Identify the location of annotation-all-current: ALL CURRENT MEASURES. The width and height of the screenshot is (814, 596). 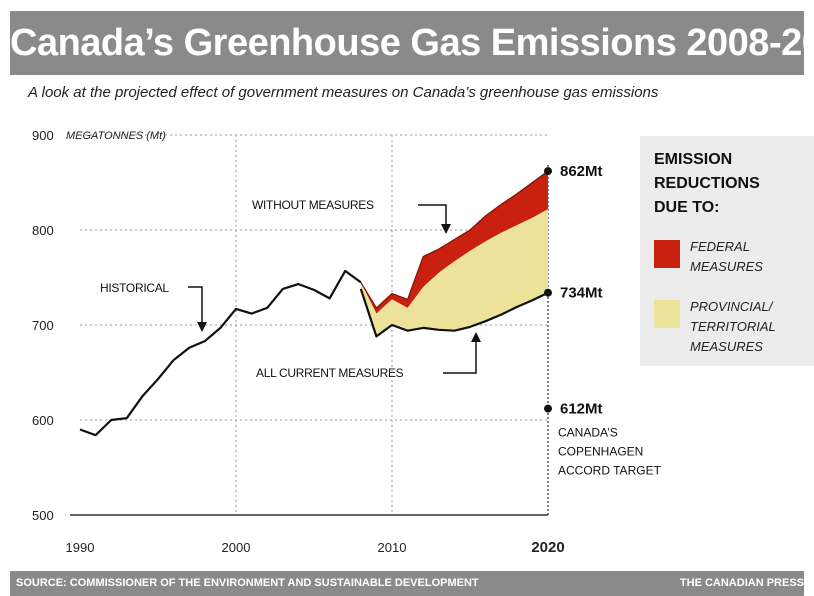
(330, 373).